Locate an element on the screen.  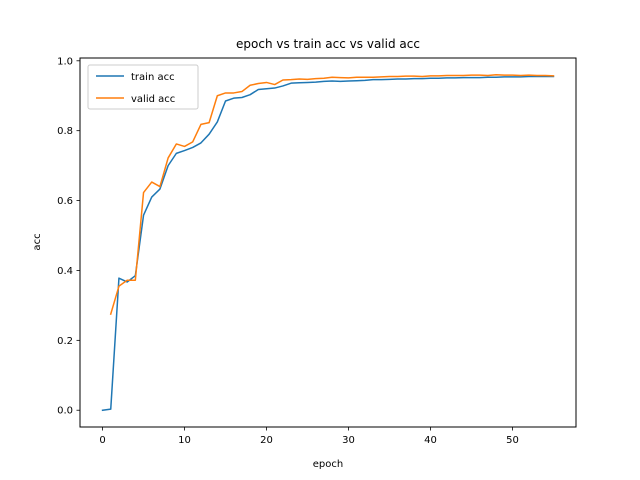
x-tick-label: 10 is located at coordinates (184, 440).